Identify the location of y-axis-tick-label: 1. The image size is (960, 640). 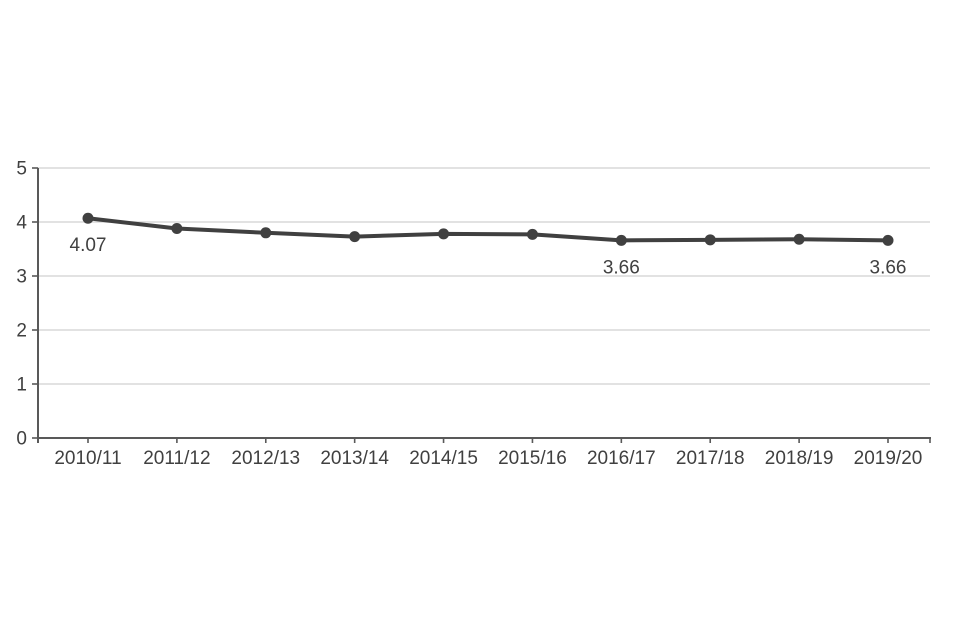
(21, 385).